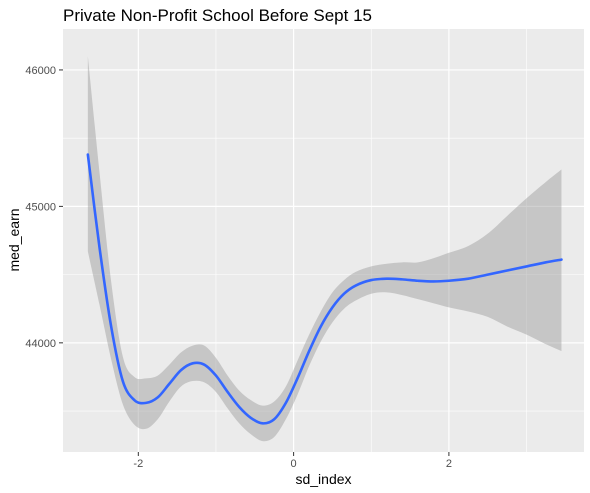 The width and height of the screenshot is (590, 493). What do you see at coordinates (40, 207) in the screenshot?
I see `y-tick-label: 45000` at bounding box center [40, 207].